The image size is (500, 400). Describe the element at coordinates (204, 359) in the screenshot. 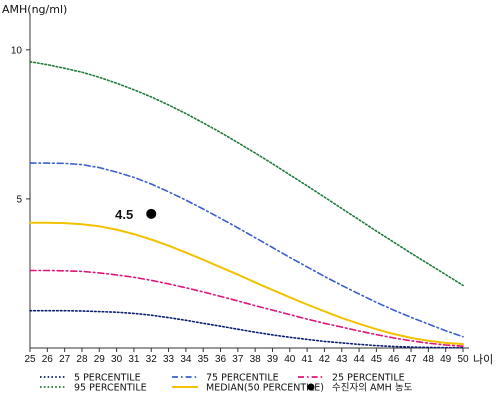

I see `x-tick-label: 35` at that location.